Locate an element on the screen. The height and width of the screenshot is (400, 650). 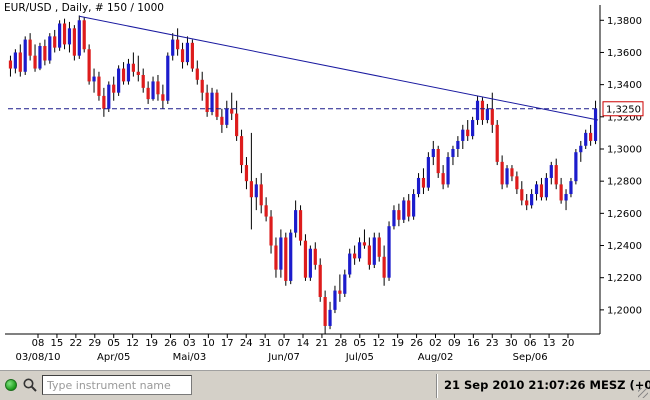
x-tick-label: 31 is located at coordinates (265, 343).